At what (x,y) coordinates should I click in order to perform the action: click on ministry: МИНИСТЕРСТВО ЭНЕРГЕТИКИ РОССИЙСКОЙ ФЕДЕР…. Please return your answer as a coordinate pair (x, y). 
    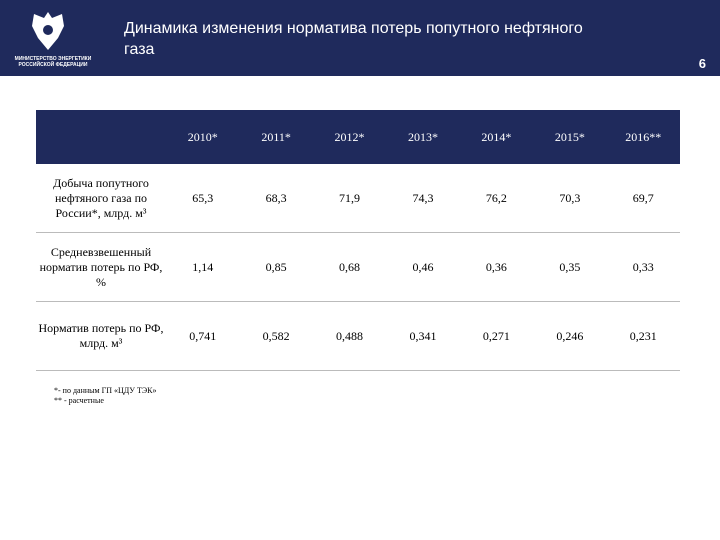
    Looking at the image, I should click on (53, 62).